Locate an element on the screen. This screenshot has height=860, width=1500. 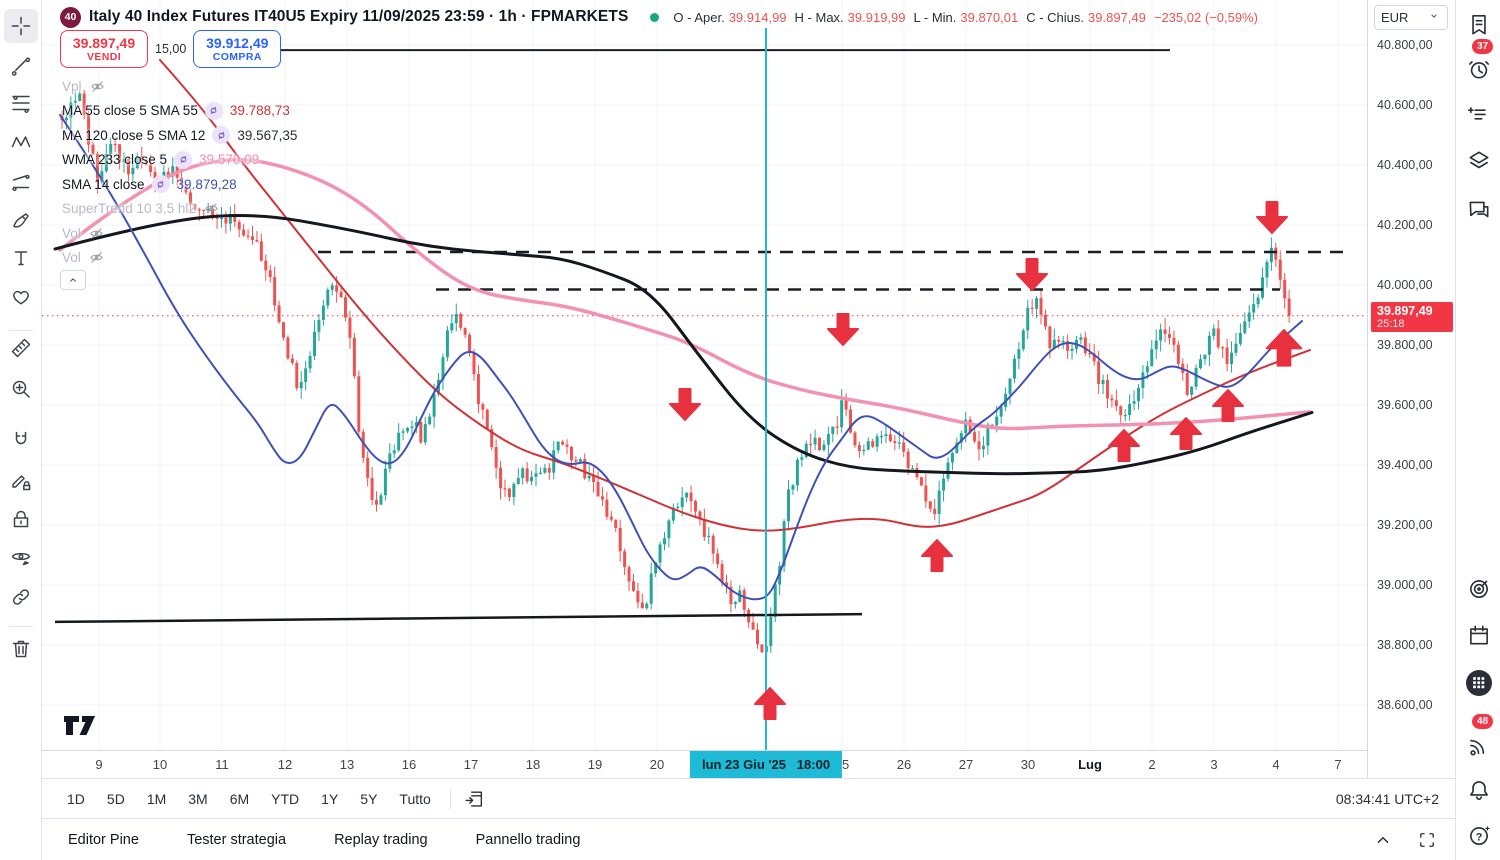
emoji-tool is located at coordinates (21, 297).